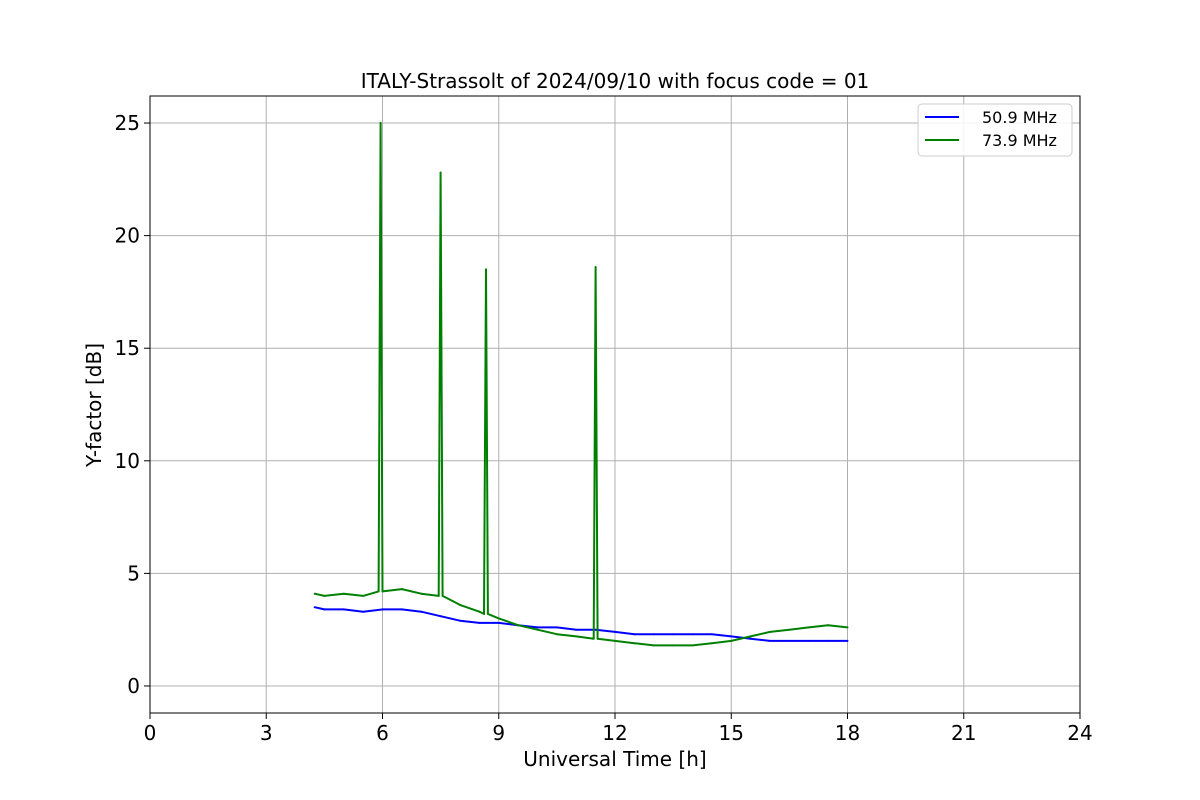  I want to click on legend: 50.9 MHz 73.9 MHz, so click(995, 130).